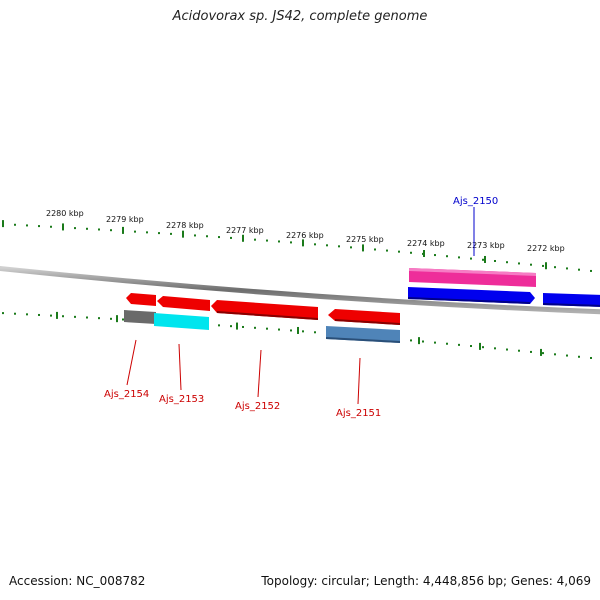  I want to click on gene-ajs-2150-shade, so click(469, 300).